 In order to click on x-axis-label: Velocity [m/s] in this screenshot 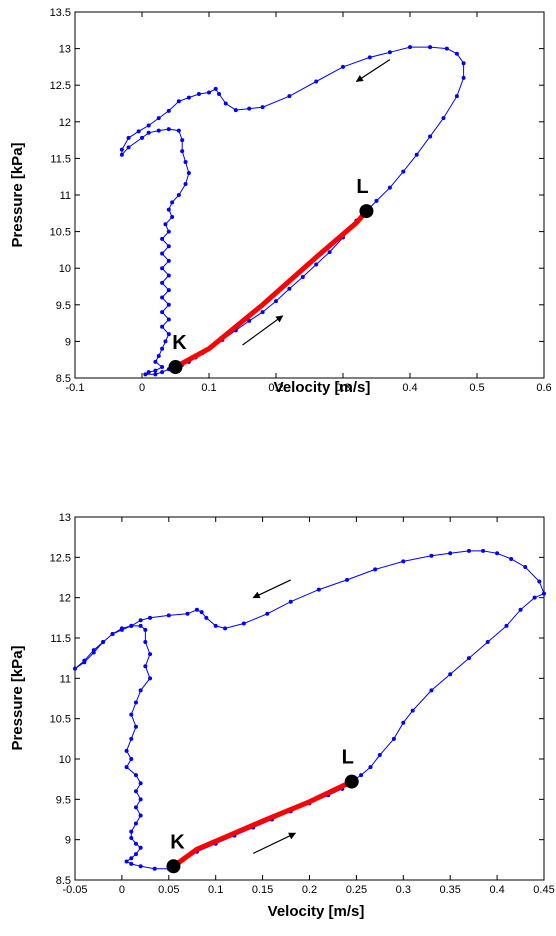, I will do `click(316, 911)`.